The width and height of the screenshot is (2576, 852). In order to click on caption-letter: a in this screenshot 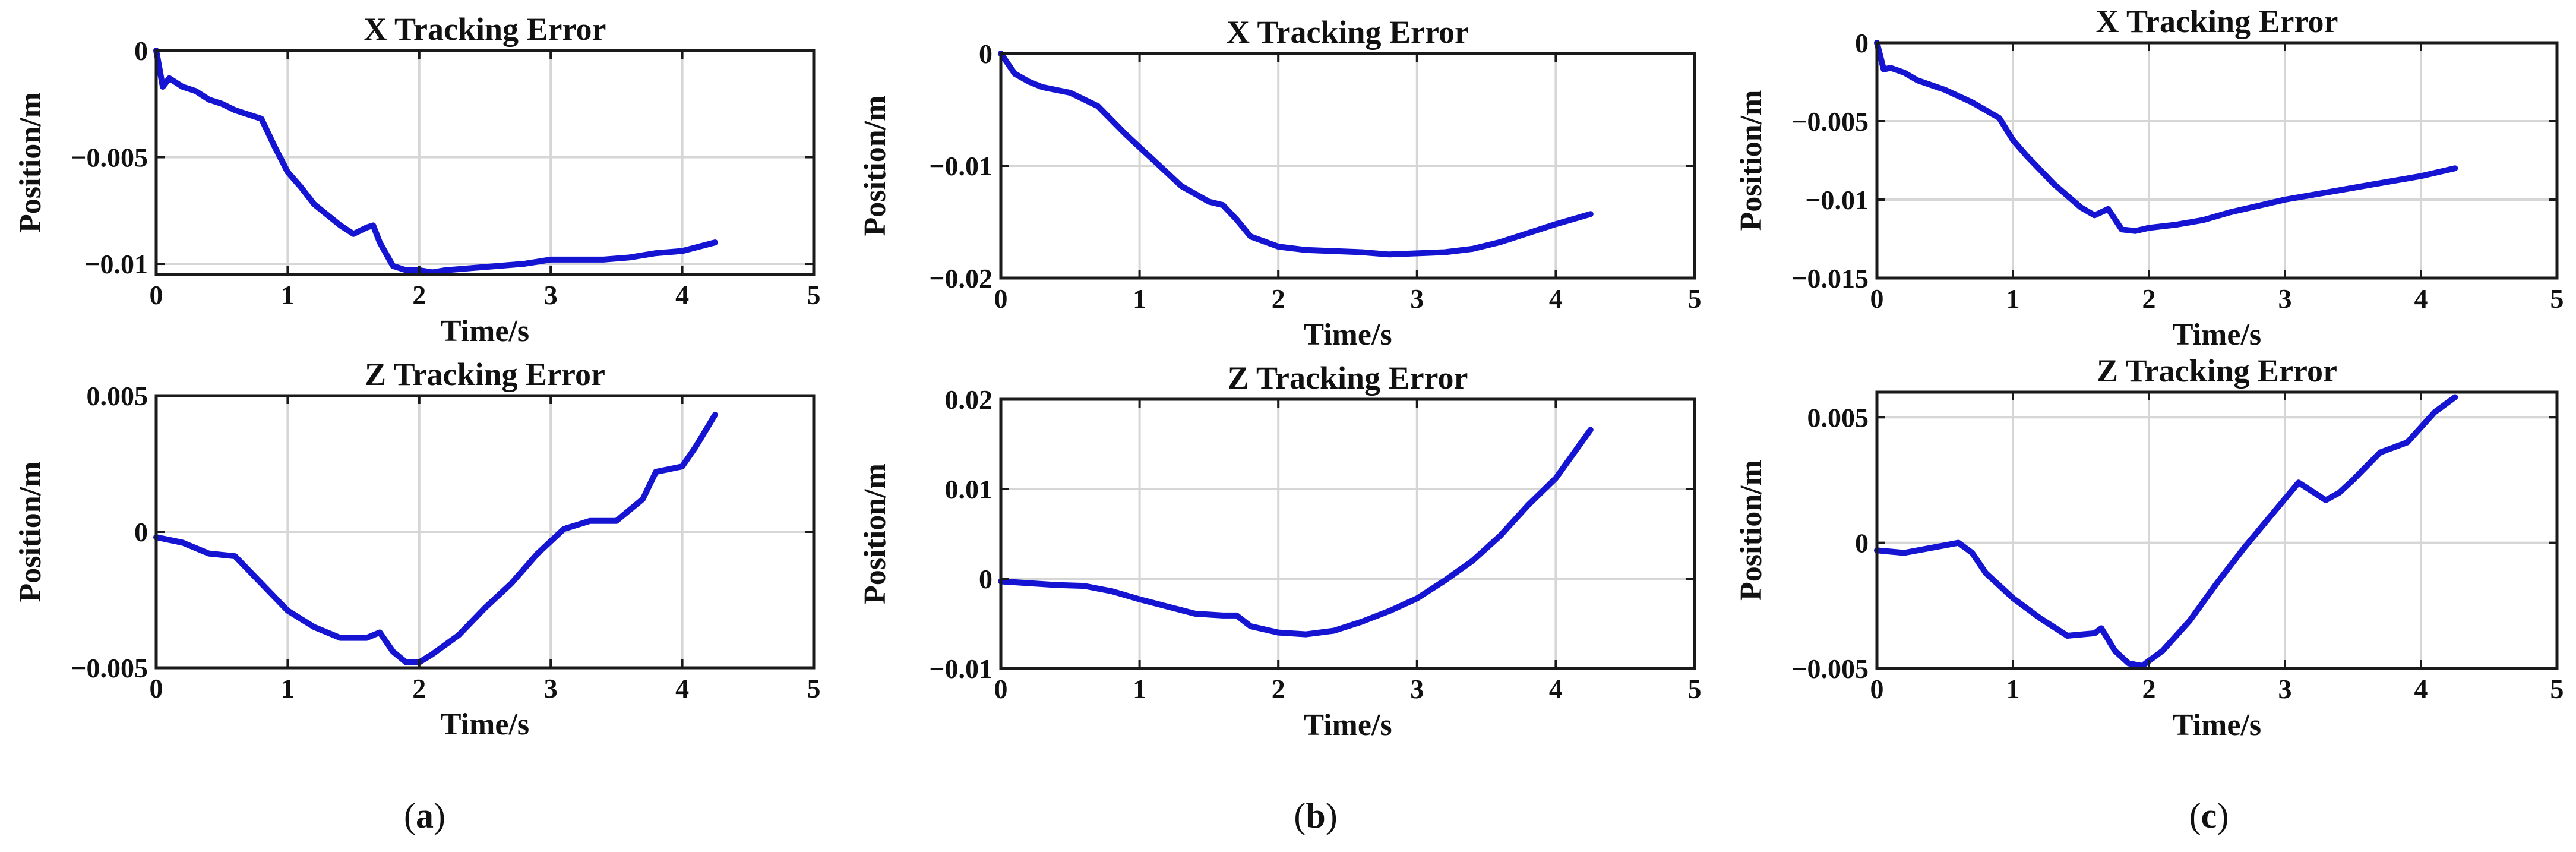, I will do `click(425, 815)`.